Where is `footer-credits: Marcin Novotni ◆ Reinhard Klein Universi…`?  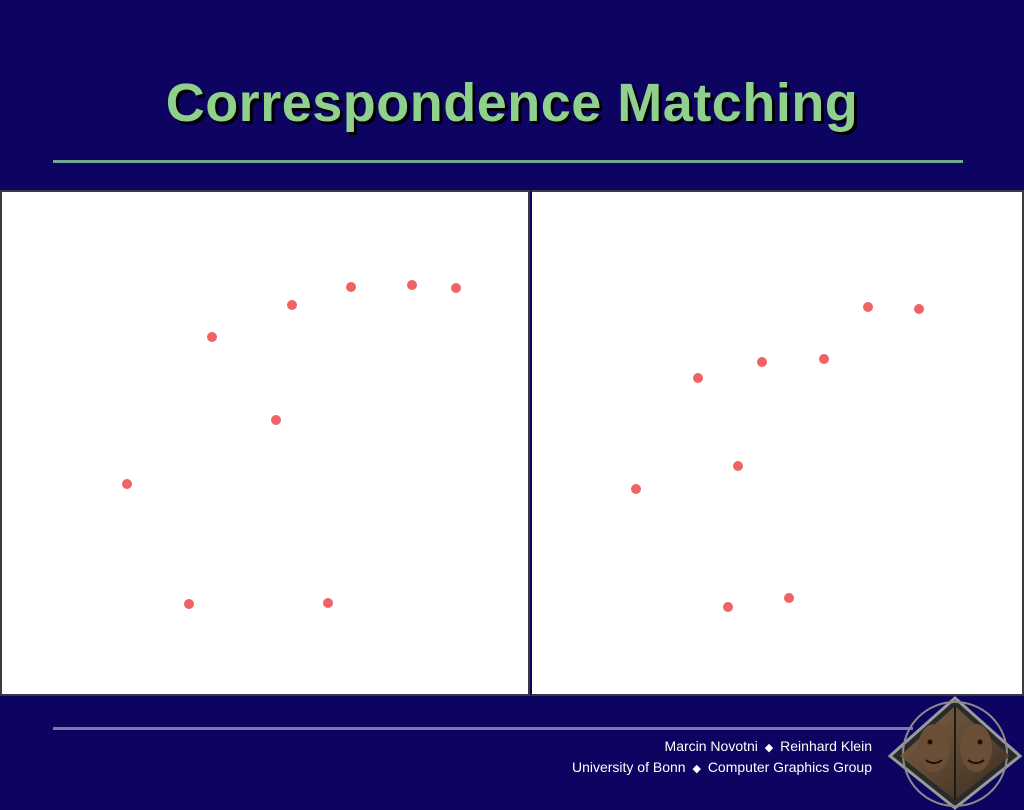 footer-credits: Marcin Novotni ◆ Reinhard Klein Universi… is located at coordinates (722, 758).